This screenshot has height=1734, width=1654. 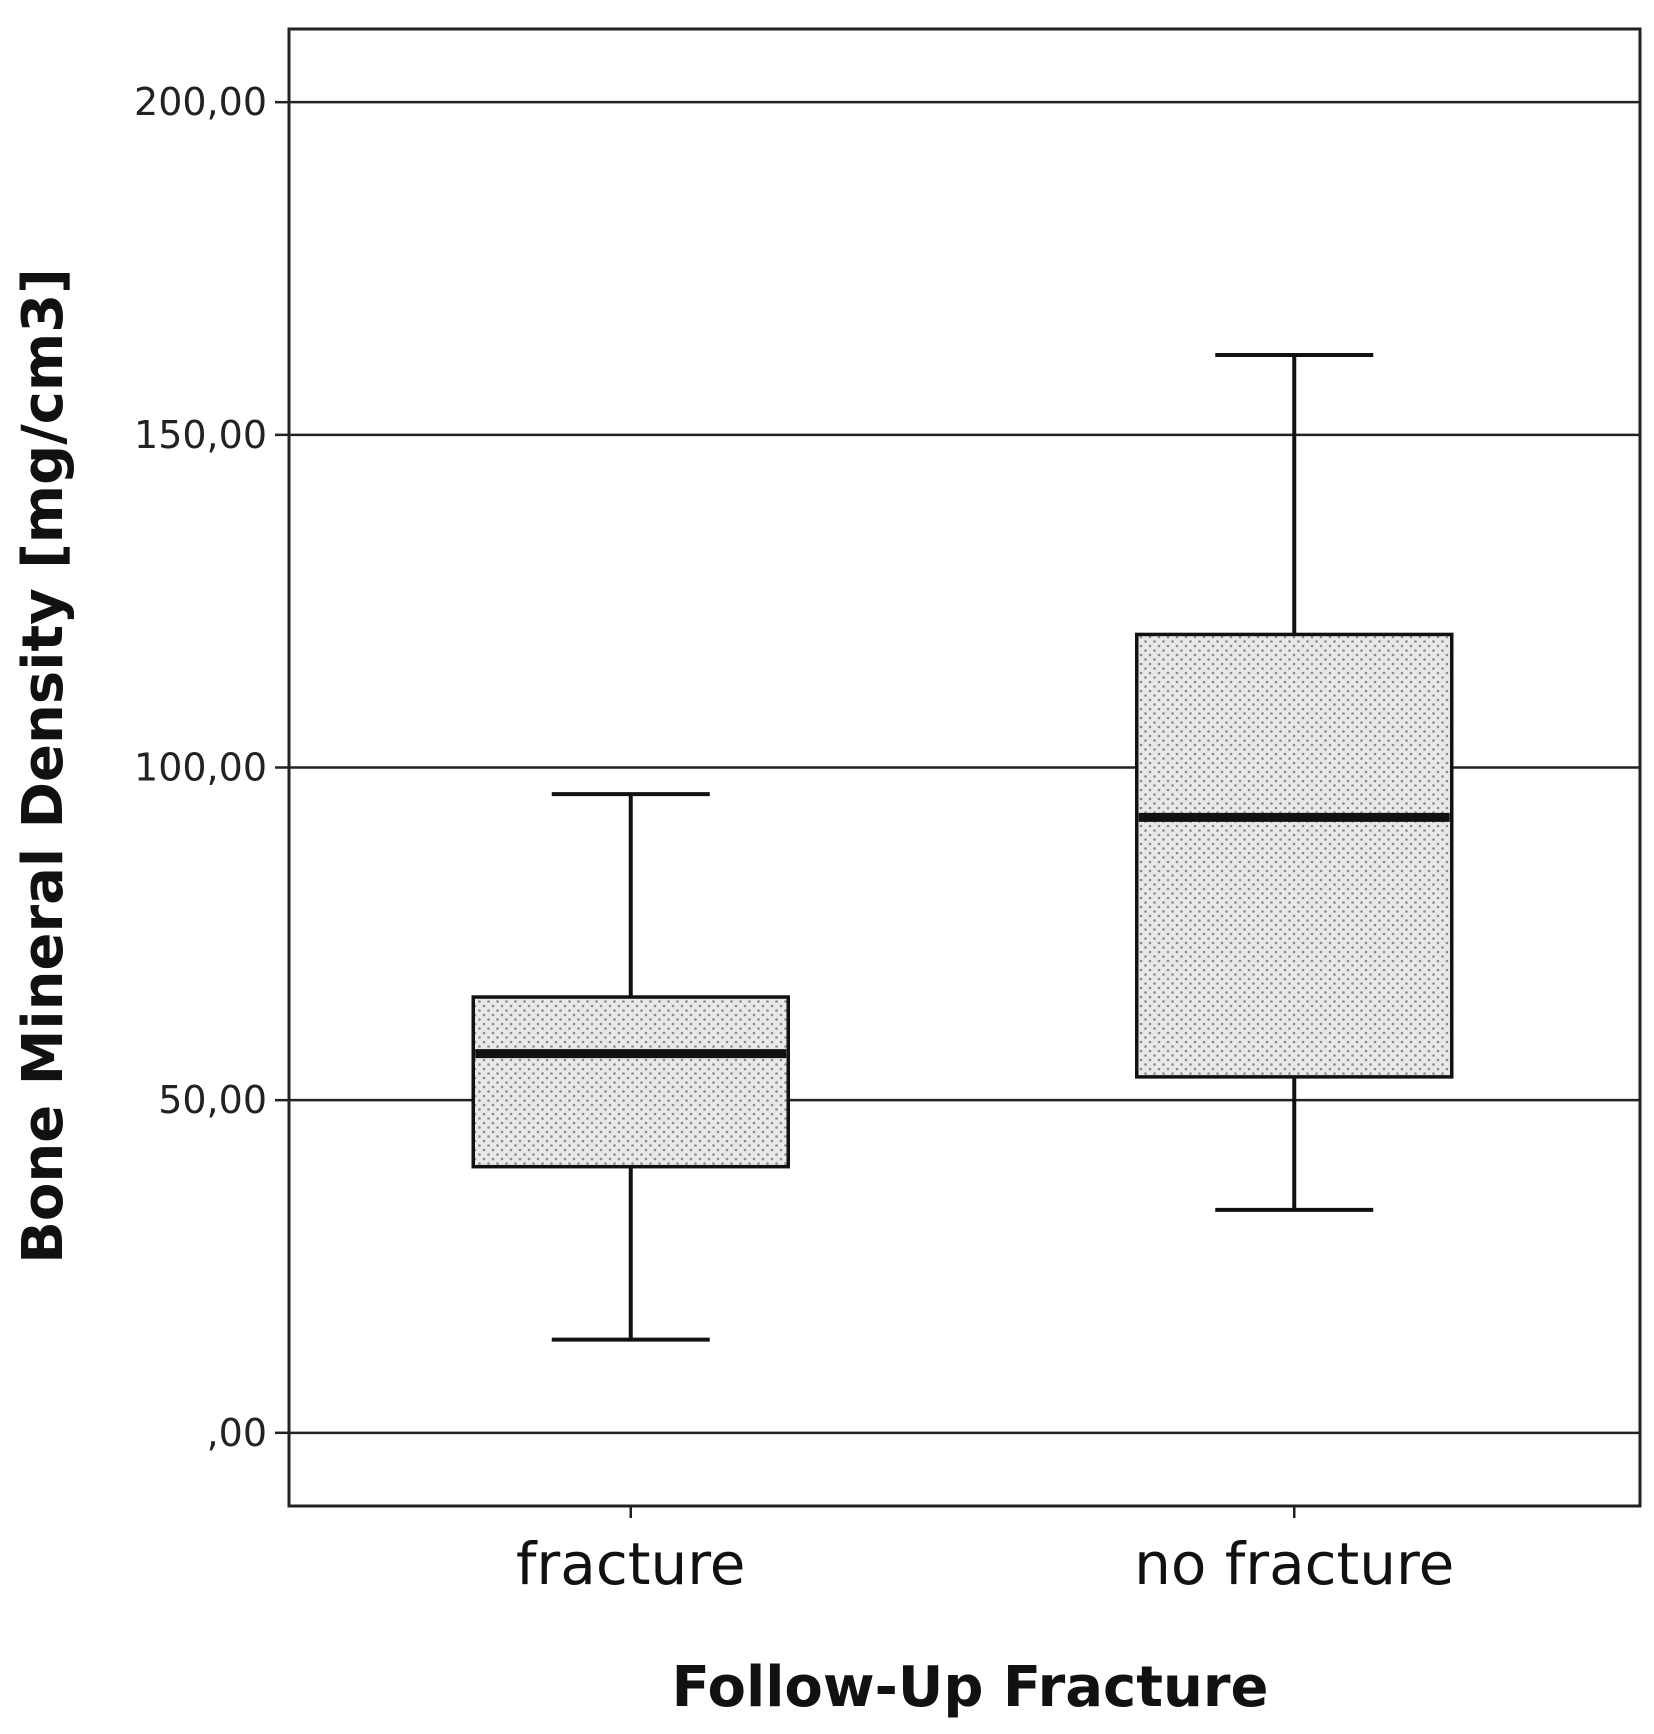 What do you see at coordinates (200, 435) in the screenshot?
I see `y-tick-label: 150,00` at bounding box center [200, 435].